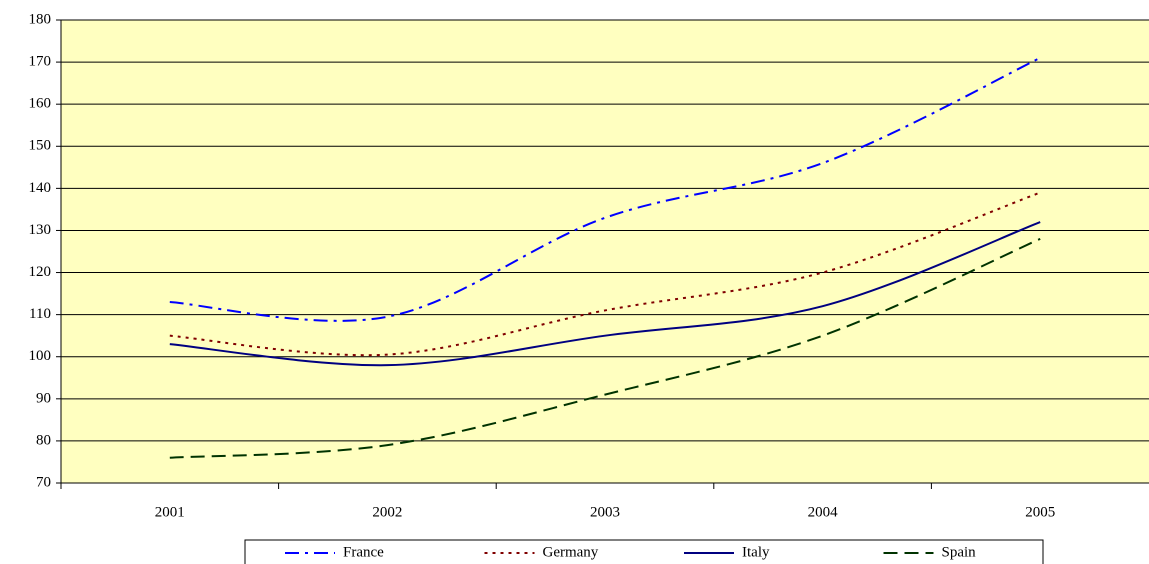 Image resolution: width=1149 pixels, height=564 pixels. Describe the element at coordinates (43, 440) in the screenshot. I see `y-tick-label: 80` at that location.